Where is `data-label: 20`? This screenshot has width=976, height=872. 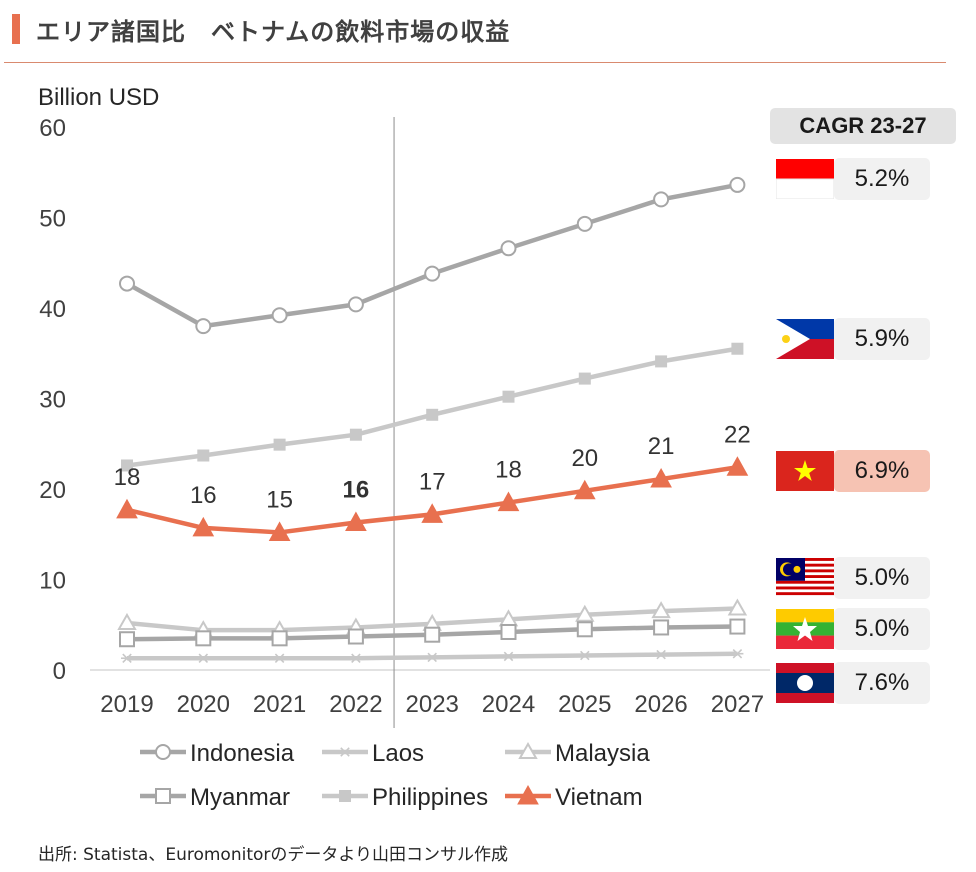 data-label: 20 is located at coordinates (584, 458).